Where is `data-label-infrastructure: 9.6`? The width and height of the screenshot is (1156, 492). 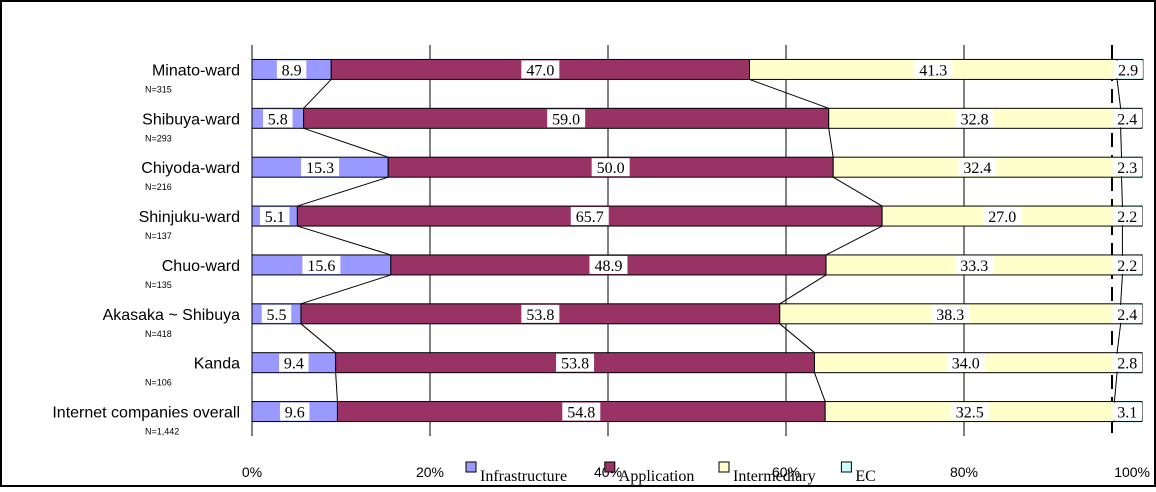 data-label-infrastructure: 9.6 is located at coordinates (295, 413).